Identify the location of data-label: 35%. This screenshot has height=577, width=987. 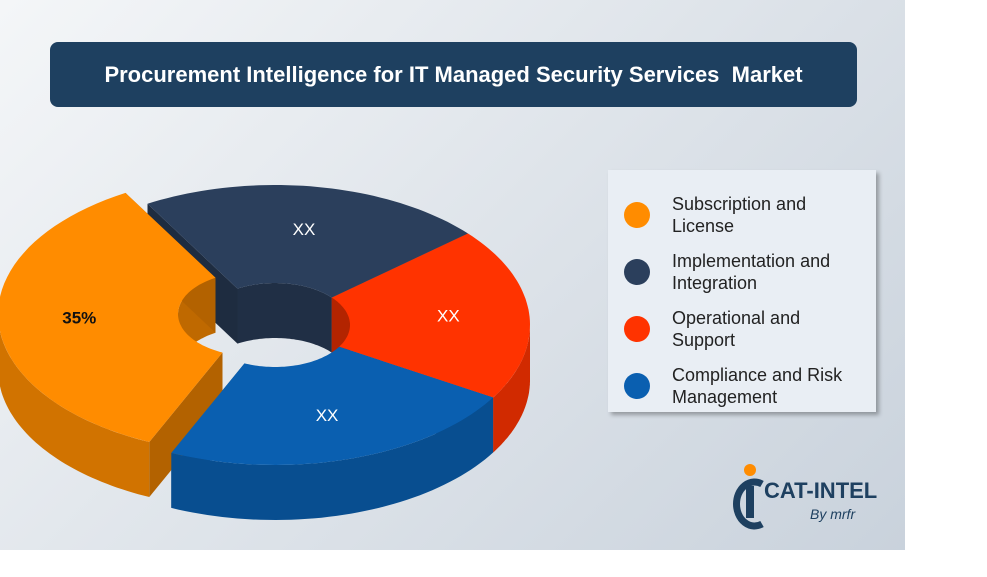
(79, 318).